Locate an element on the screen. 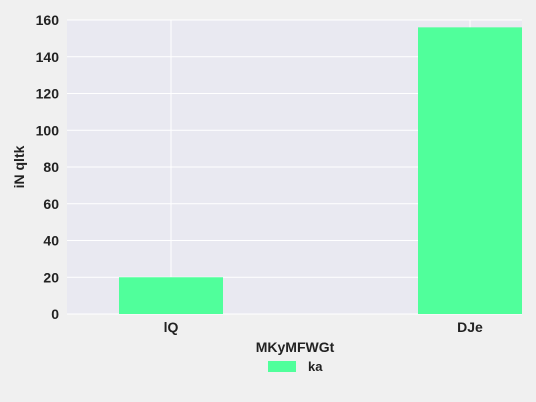 The width and height of the screenshot is (536, 402). y-tick-labels: 0 20 40 60 80 100 120 140 160 is located at coordinates (48, 167).